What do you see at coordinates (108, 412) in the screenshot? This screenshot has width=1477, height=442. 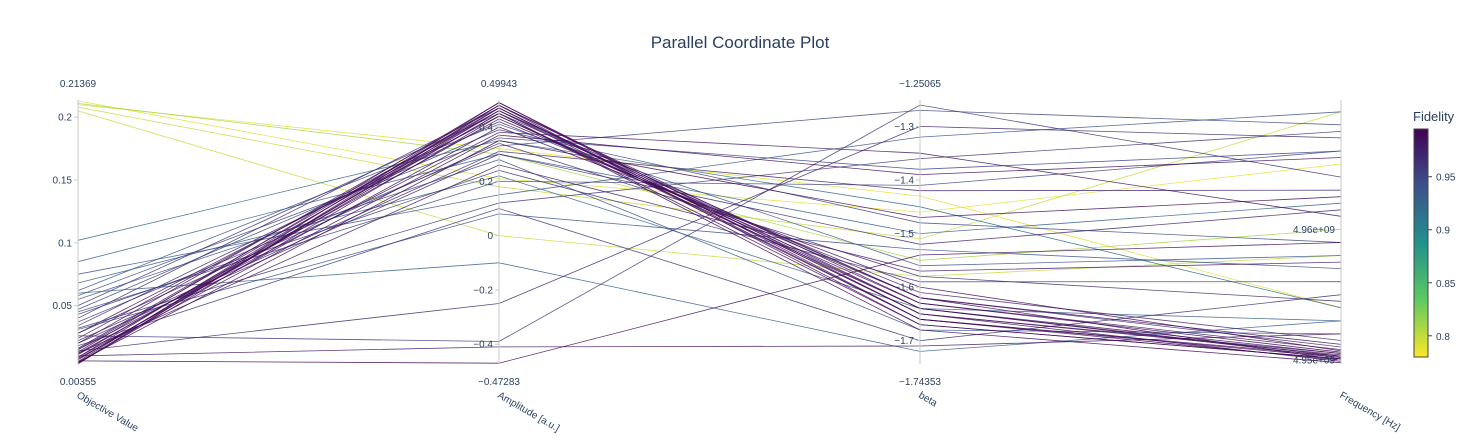 I see `axis-title-0: Objective Value` at bounding box center [108, 412].